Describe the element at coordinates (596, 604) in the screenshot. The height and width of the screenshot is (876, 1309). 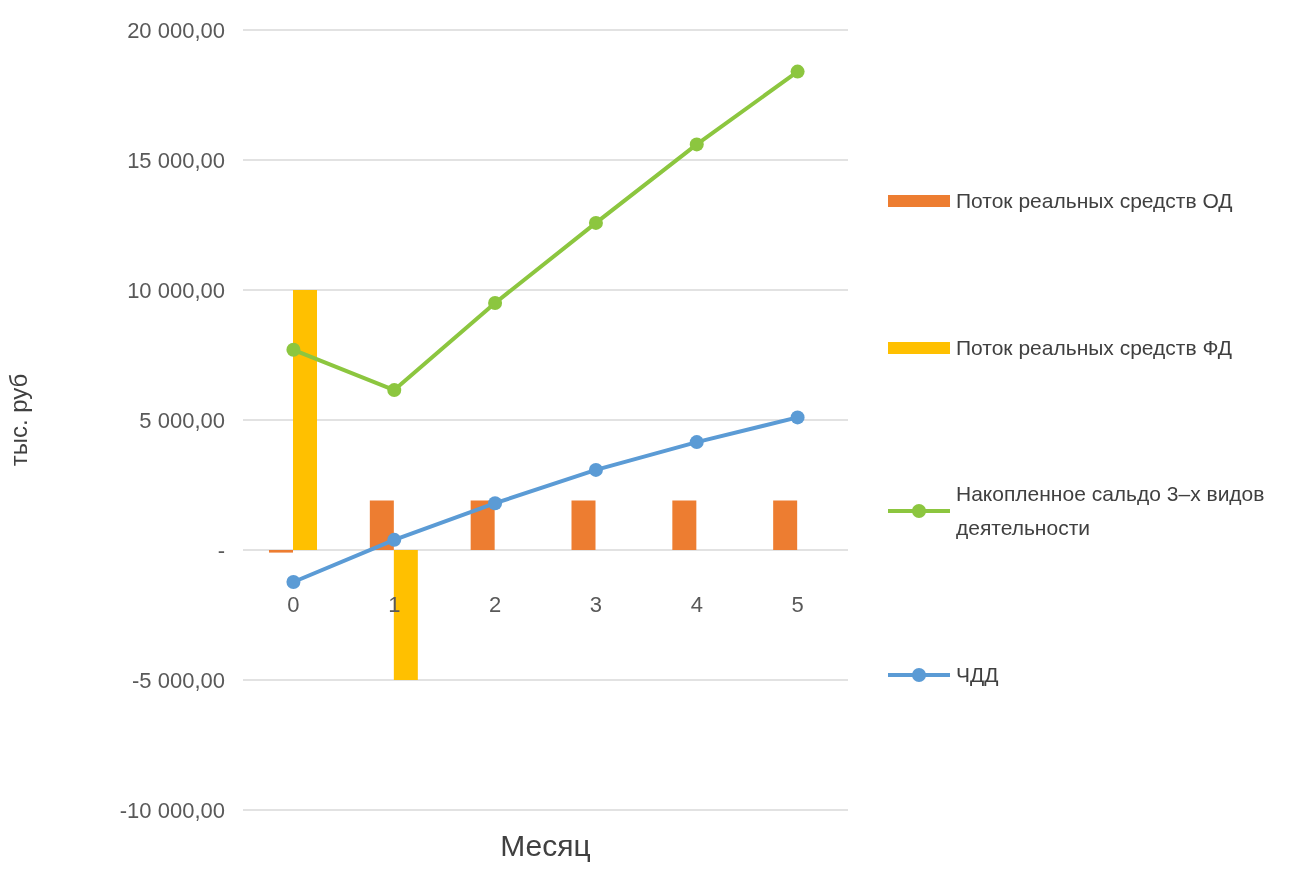
I see `x-tick-label: 3` at that location.